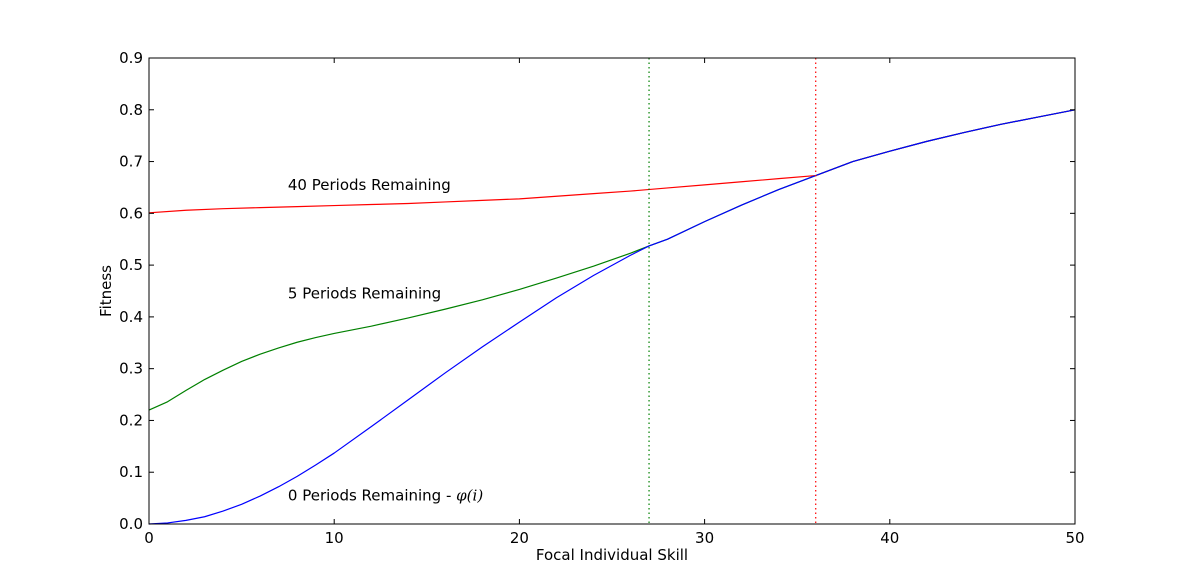 The width and height of the screenshot is (1195, 582). I want to click on y-tick-label: 0.3, so click(131, 369).